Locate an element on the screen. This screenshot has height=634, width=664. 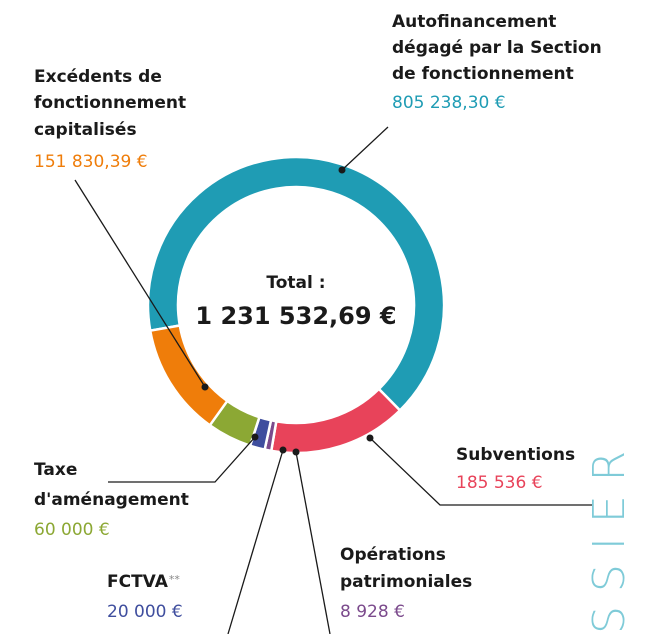
side-label: SSIER is located at coordinates (609, 535).